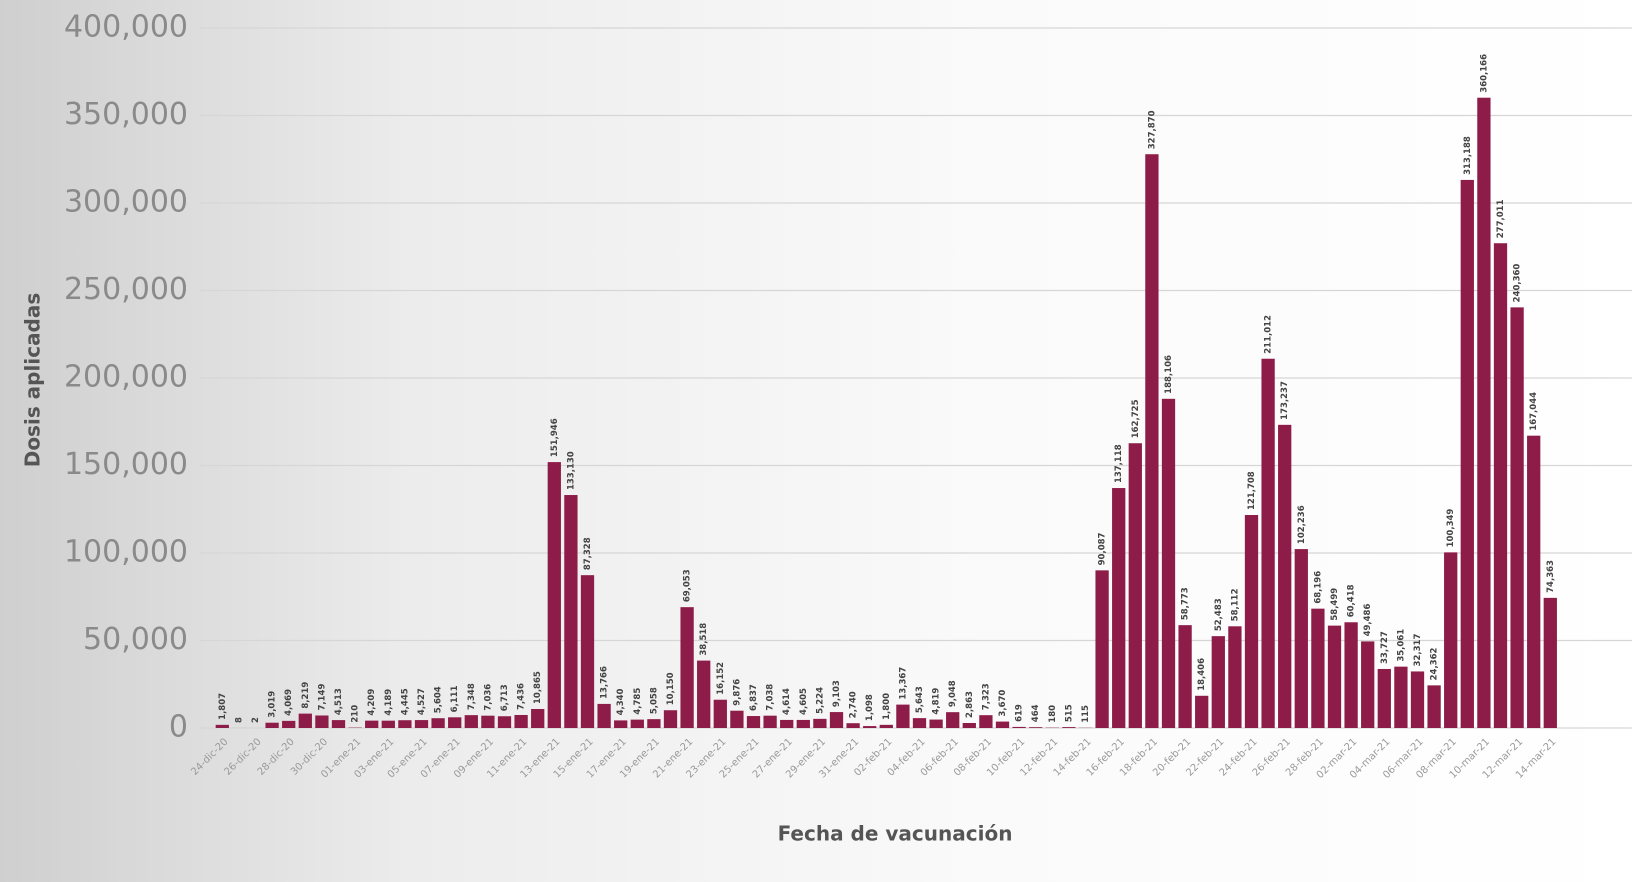 This screenshot has height=882, width=1632. I want to click on y-tick-label: 350,000, so click(126, 114).